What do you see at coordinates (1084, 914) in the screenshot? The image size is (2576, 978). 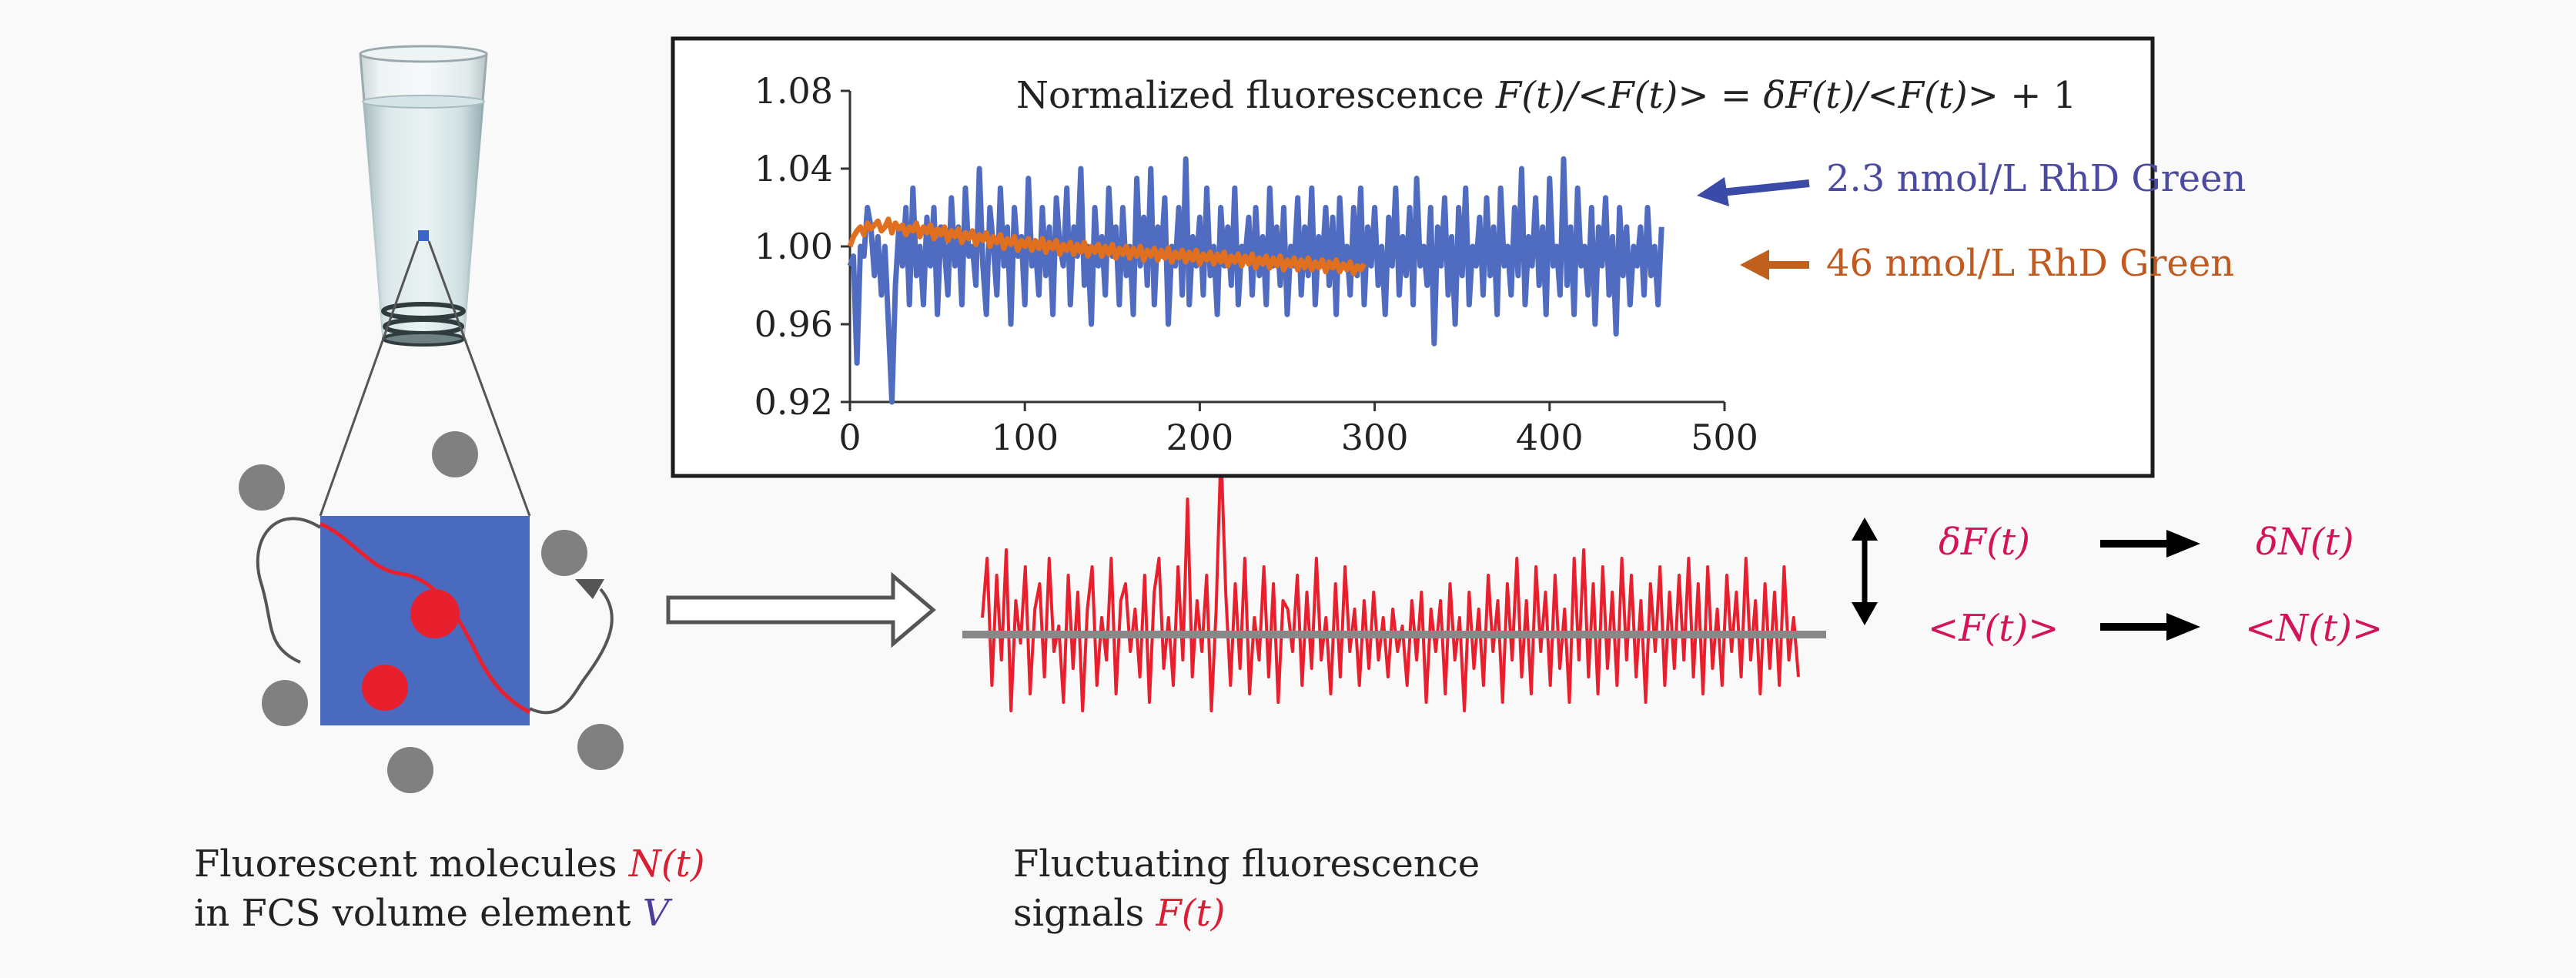 I see `caption-text: signals` at bounding box center [1084, 914].